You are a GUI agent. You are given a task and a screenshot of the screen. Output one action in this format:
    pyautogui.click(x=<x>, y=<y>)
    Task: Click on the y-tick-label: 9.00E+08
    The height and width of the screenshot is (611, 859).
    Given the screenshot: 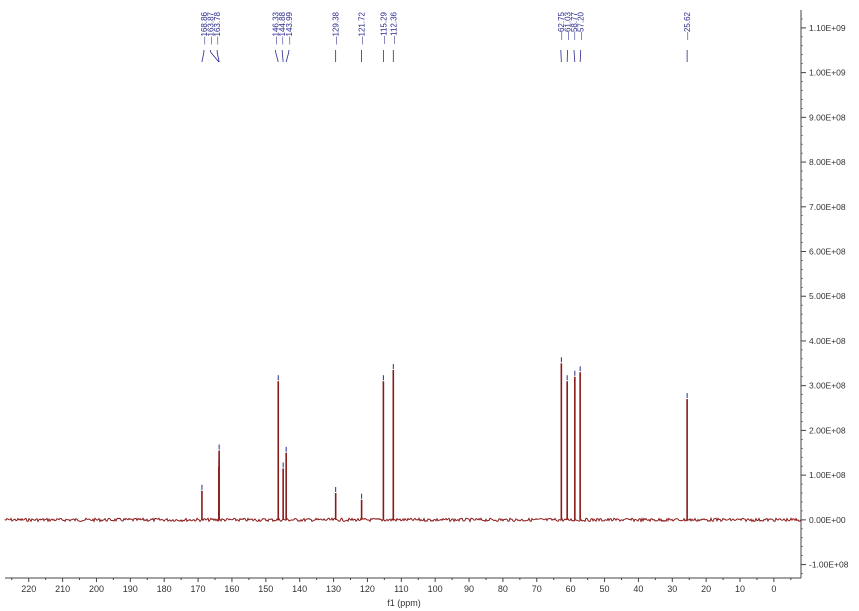 What is the action you would take?
    pyautogui.click(x=827, y=117)
    